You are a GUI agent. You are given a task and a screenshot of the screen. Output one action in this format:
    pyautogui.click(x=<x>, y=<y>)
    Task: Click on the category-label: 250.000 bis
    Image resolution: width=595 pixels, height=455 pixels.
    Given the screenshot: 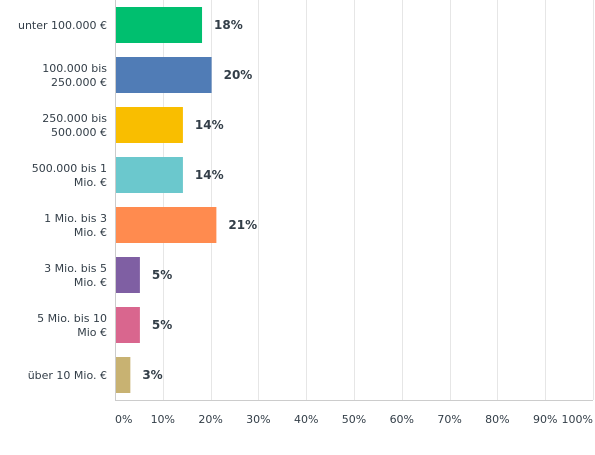 What is the action you would take?
    pyautogui.click(x=74, y=118)
    